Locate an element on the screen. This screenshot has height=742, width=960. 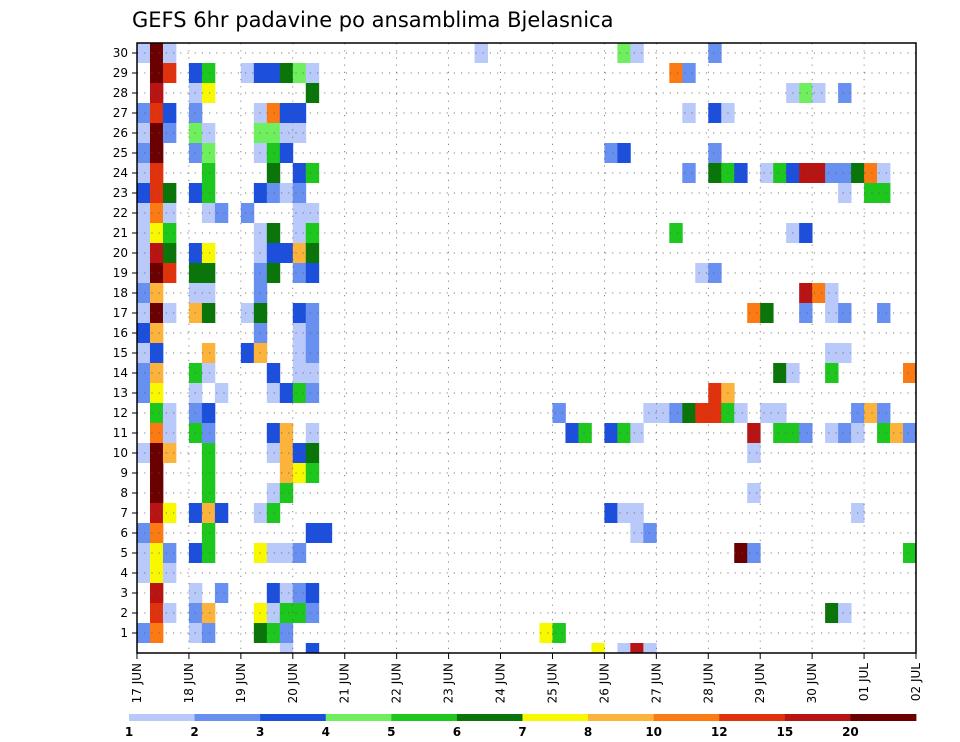
x-tick-label: 21 JUN is located at coordinates (345, 683).